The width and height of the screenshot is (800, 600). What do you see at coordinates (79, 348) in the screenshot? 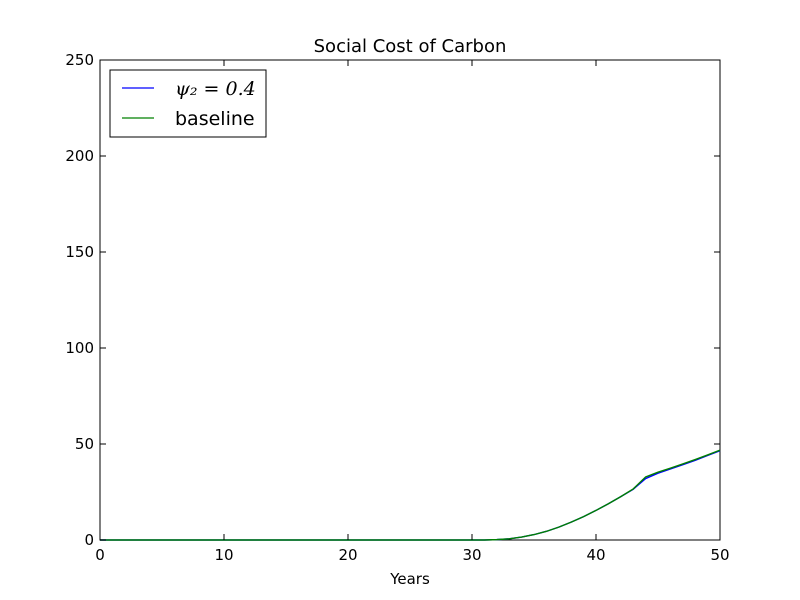
I see `y-tick-label: 100` at bounding box center [79, 348].